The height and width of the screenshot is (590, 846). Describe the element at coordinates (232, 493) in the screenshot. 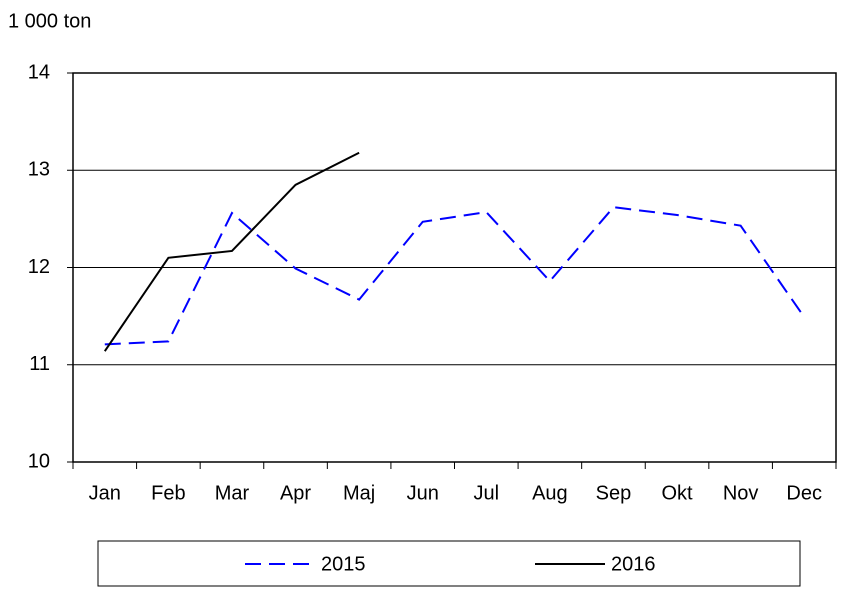

I see `x-tick-label: Mar` at that location.